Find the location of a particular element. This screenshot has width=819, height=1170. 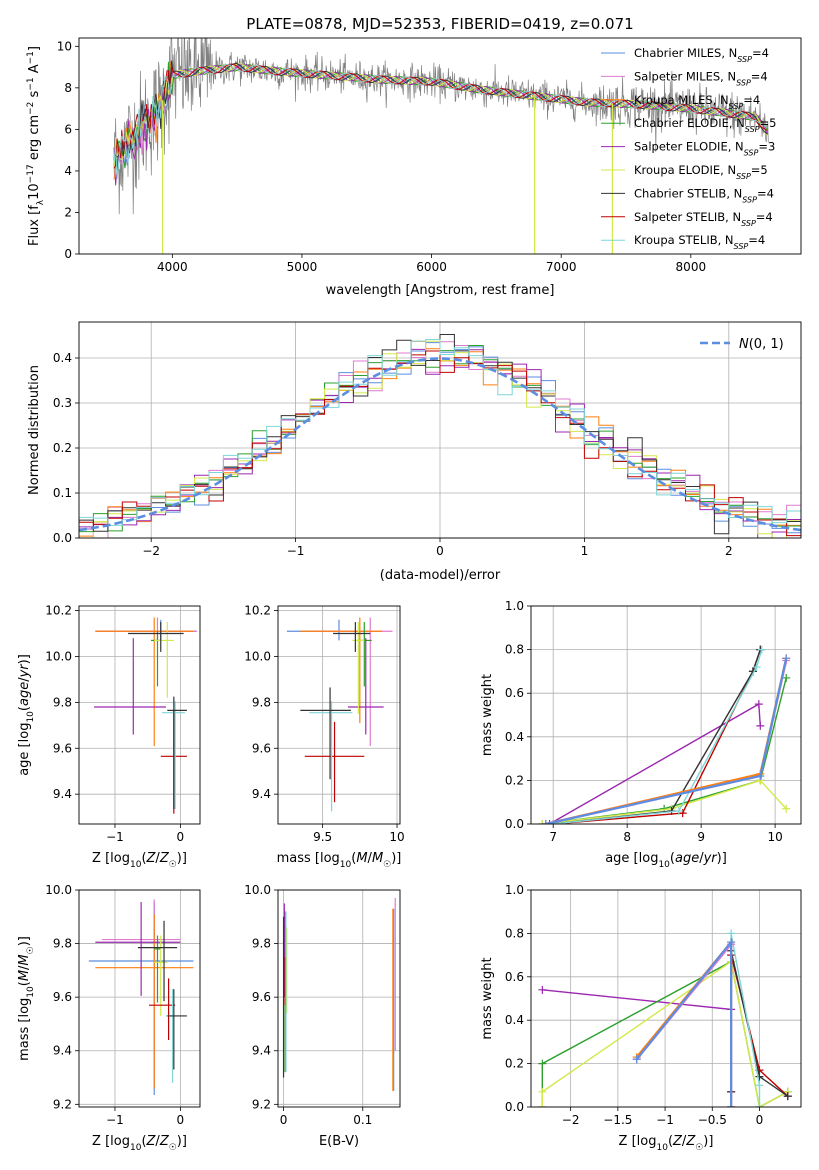

label-part: s is located at coordinates (34, 95).